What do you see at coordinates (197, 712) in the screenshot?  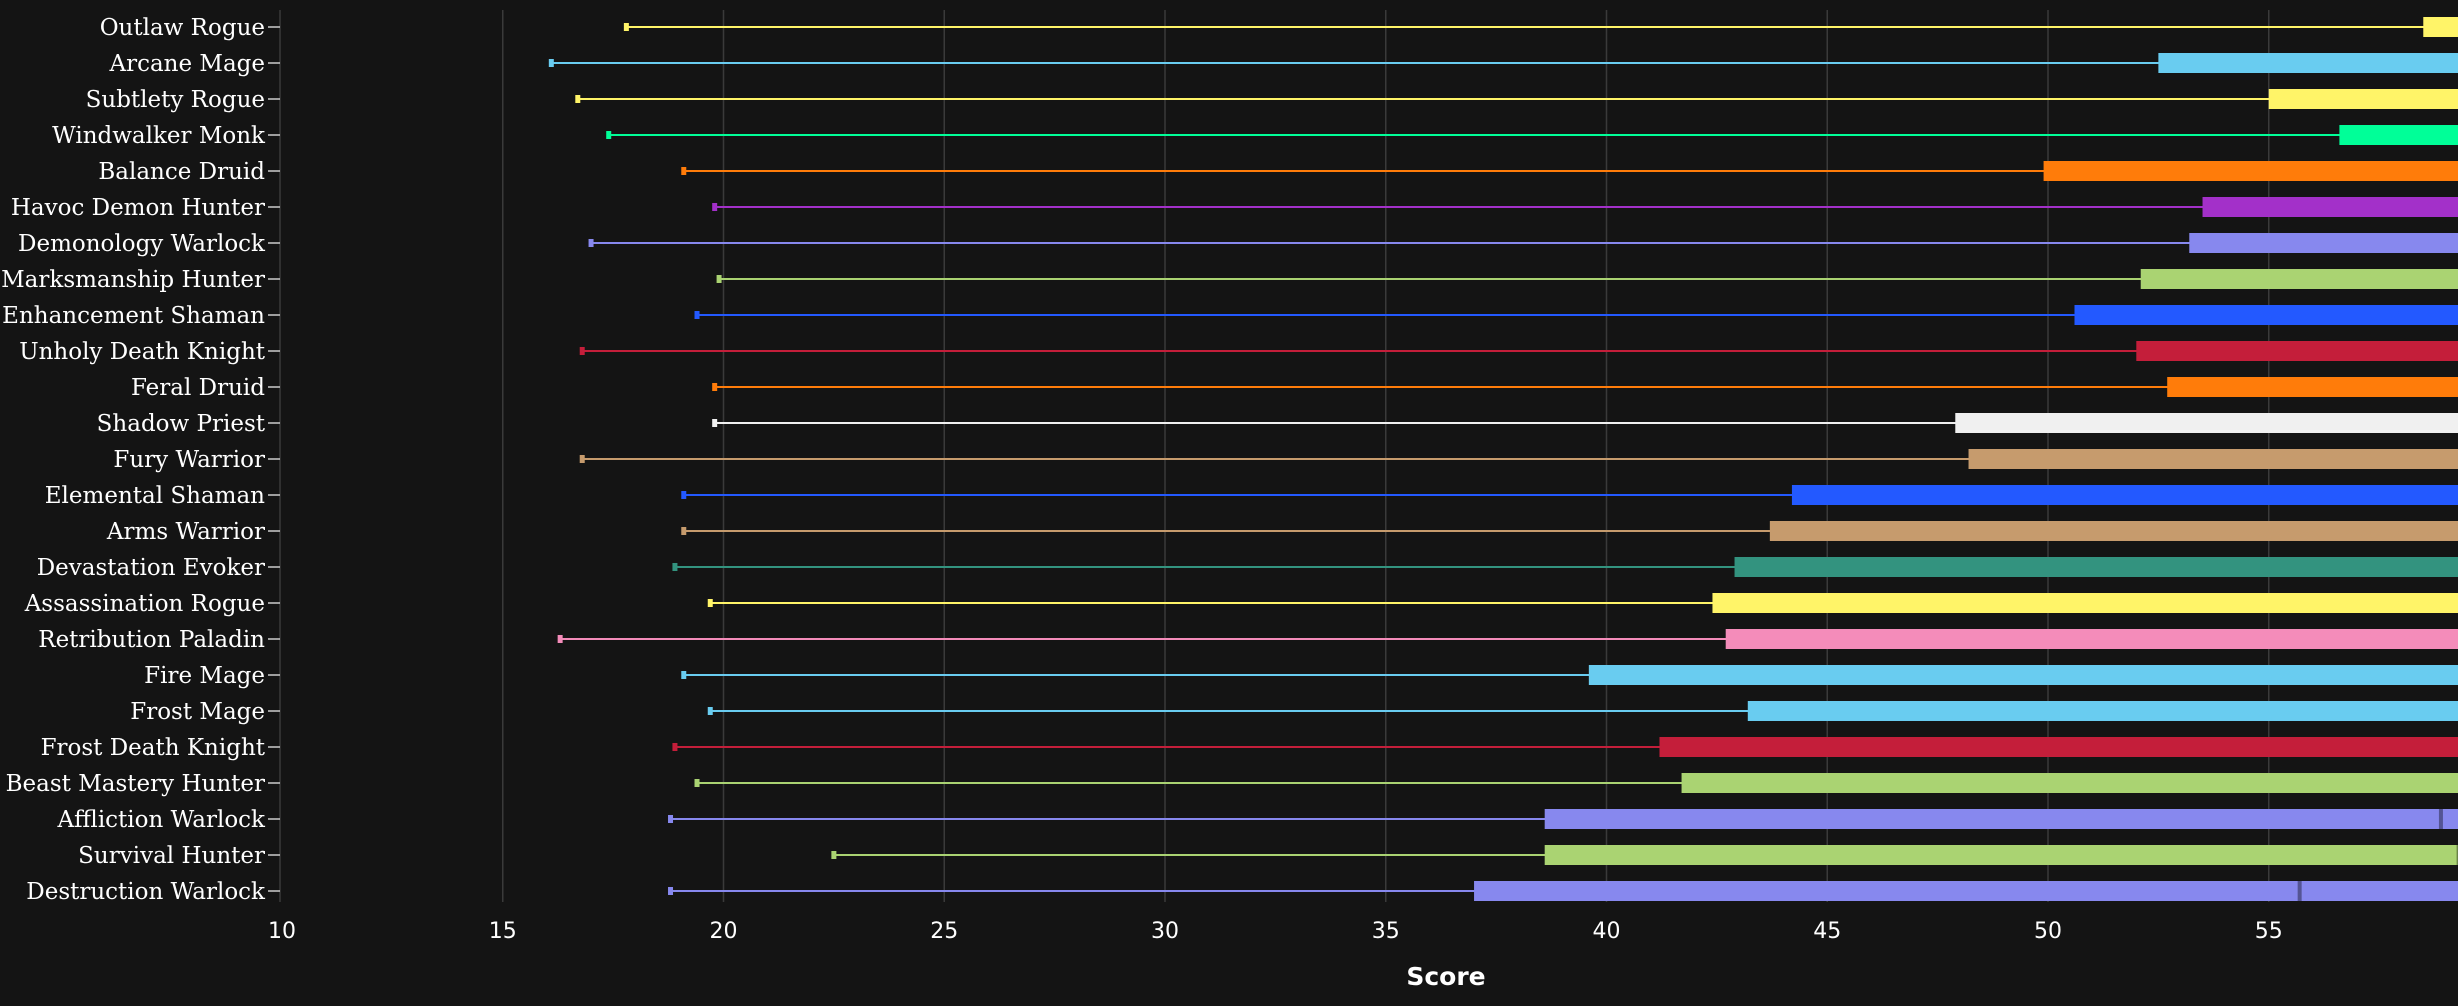 I see `category-label: Frost Mage` at bounding box center [197, 712].